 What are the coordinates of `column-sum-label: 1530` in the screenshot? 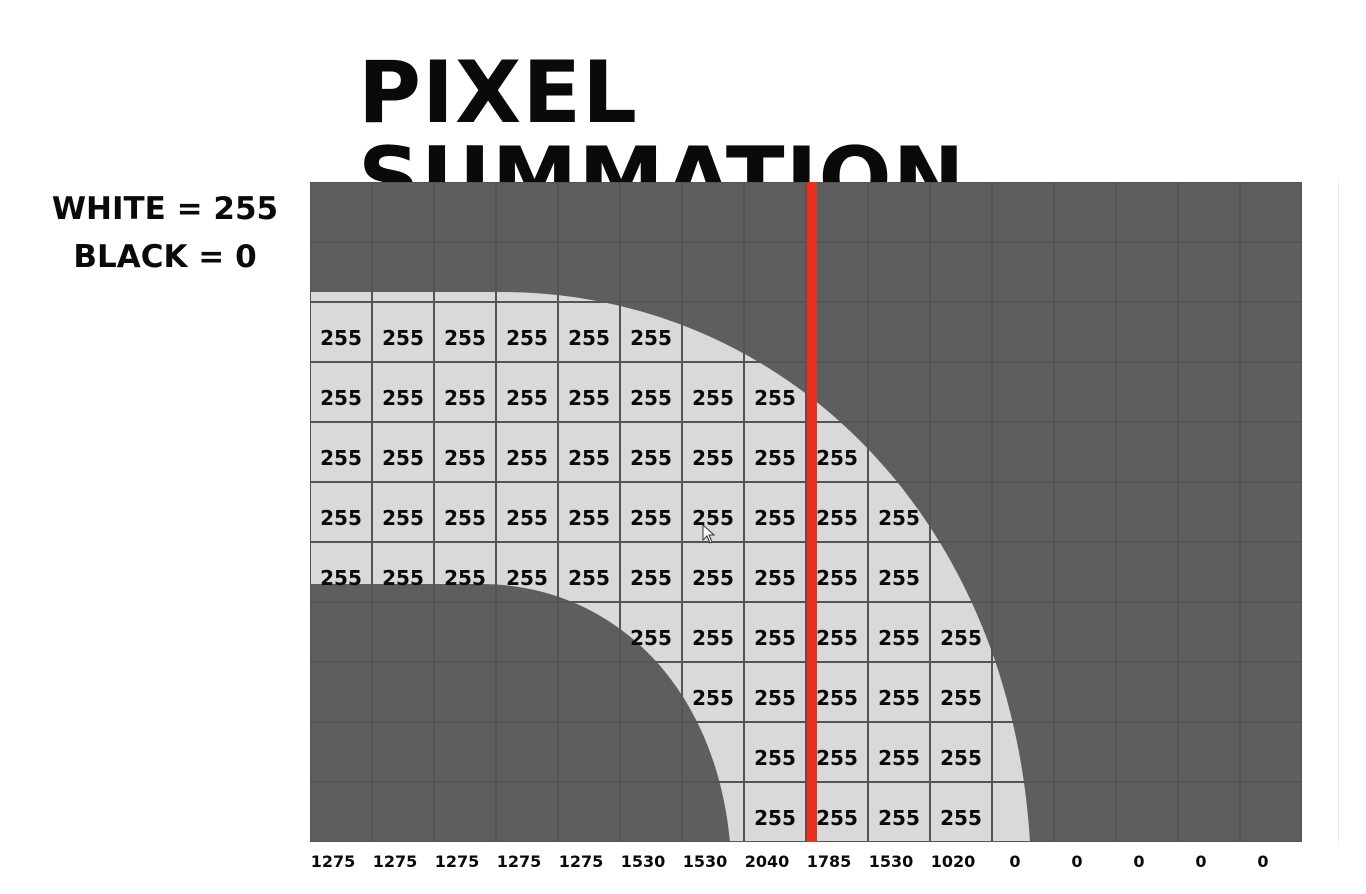 It's located at (643, 861).